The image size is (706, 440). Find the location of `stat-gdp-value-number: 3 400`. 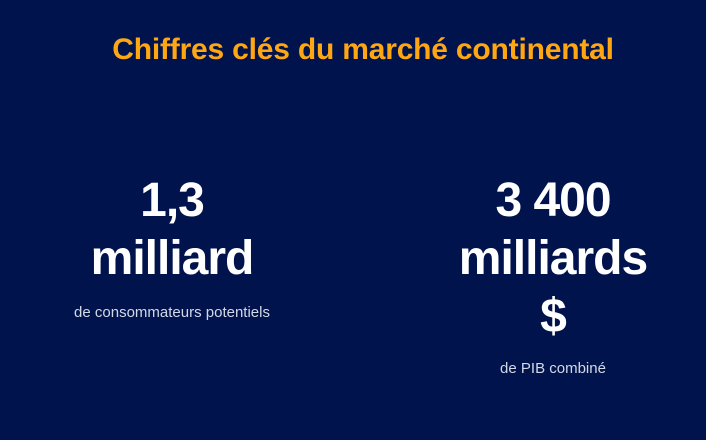

stat-gdp-value-number: 3 400 is located at coordinates (553, 200).